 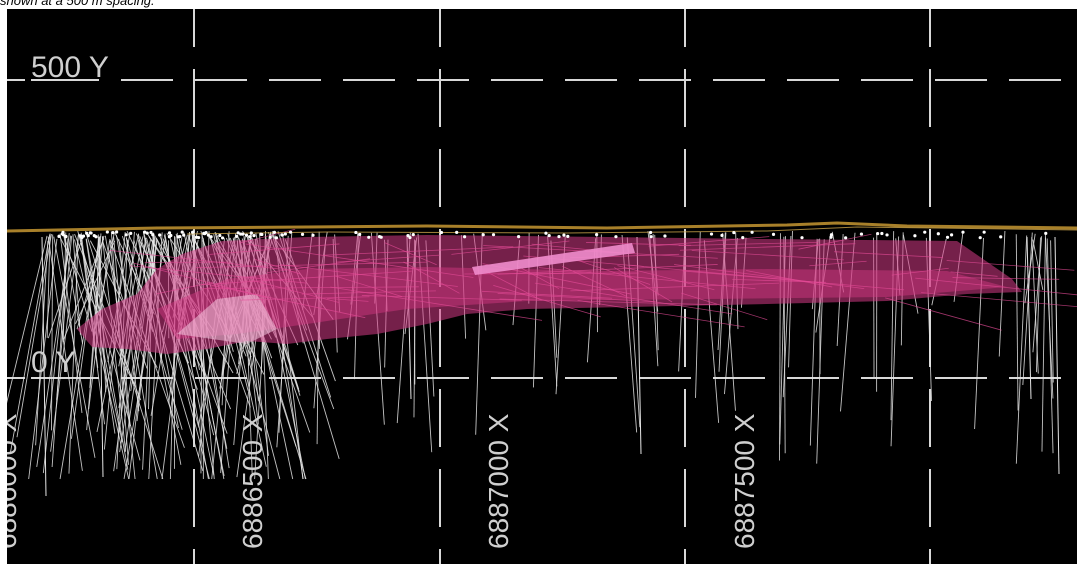 What do you see at coordinates (70, 67) in the screenshot?
I see `y-label-500: 500 Y` at bounding box center [70, 67].